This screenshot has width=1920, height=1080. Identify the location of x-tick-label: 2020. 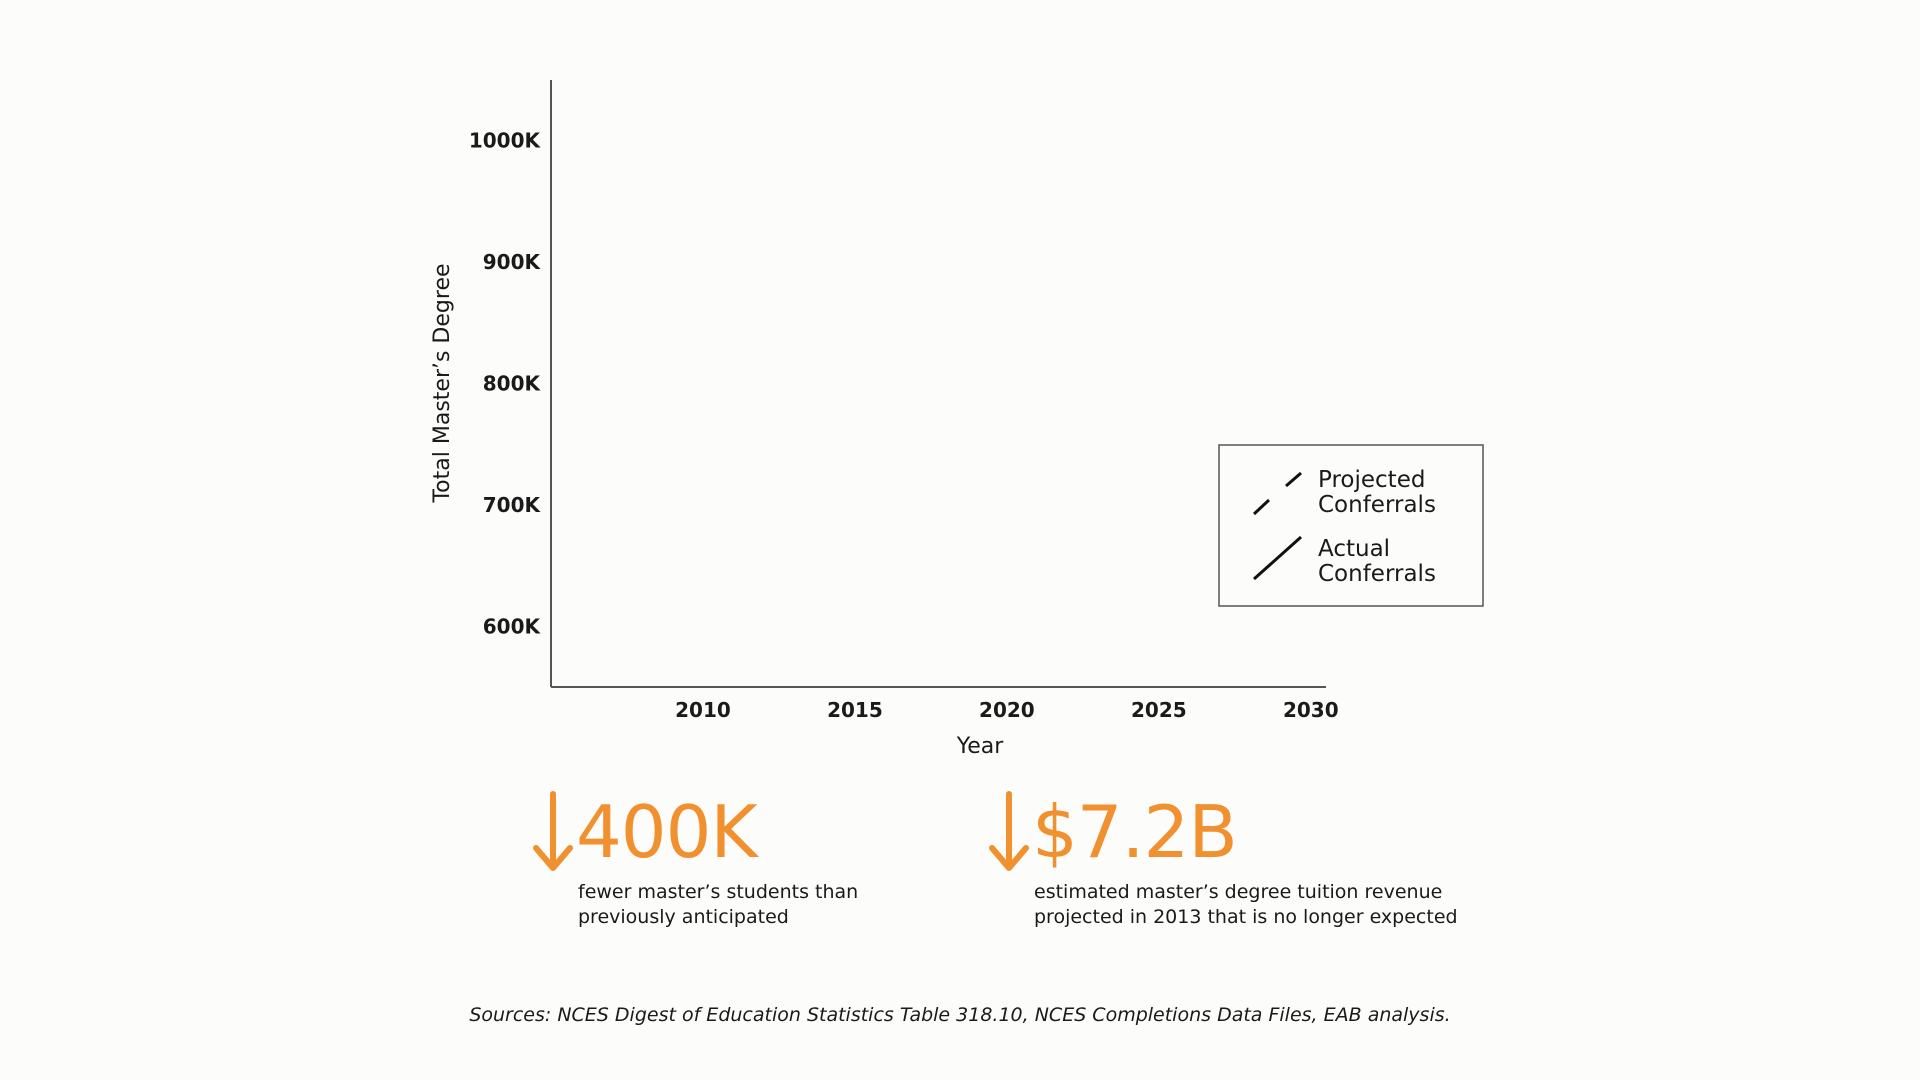
(1007, 710).